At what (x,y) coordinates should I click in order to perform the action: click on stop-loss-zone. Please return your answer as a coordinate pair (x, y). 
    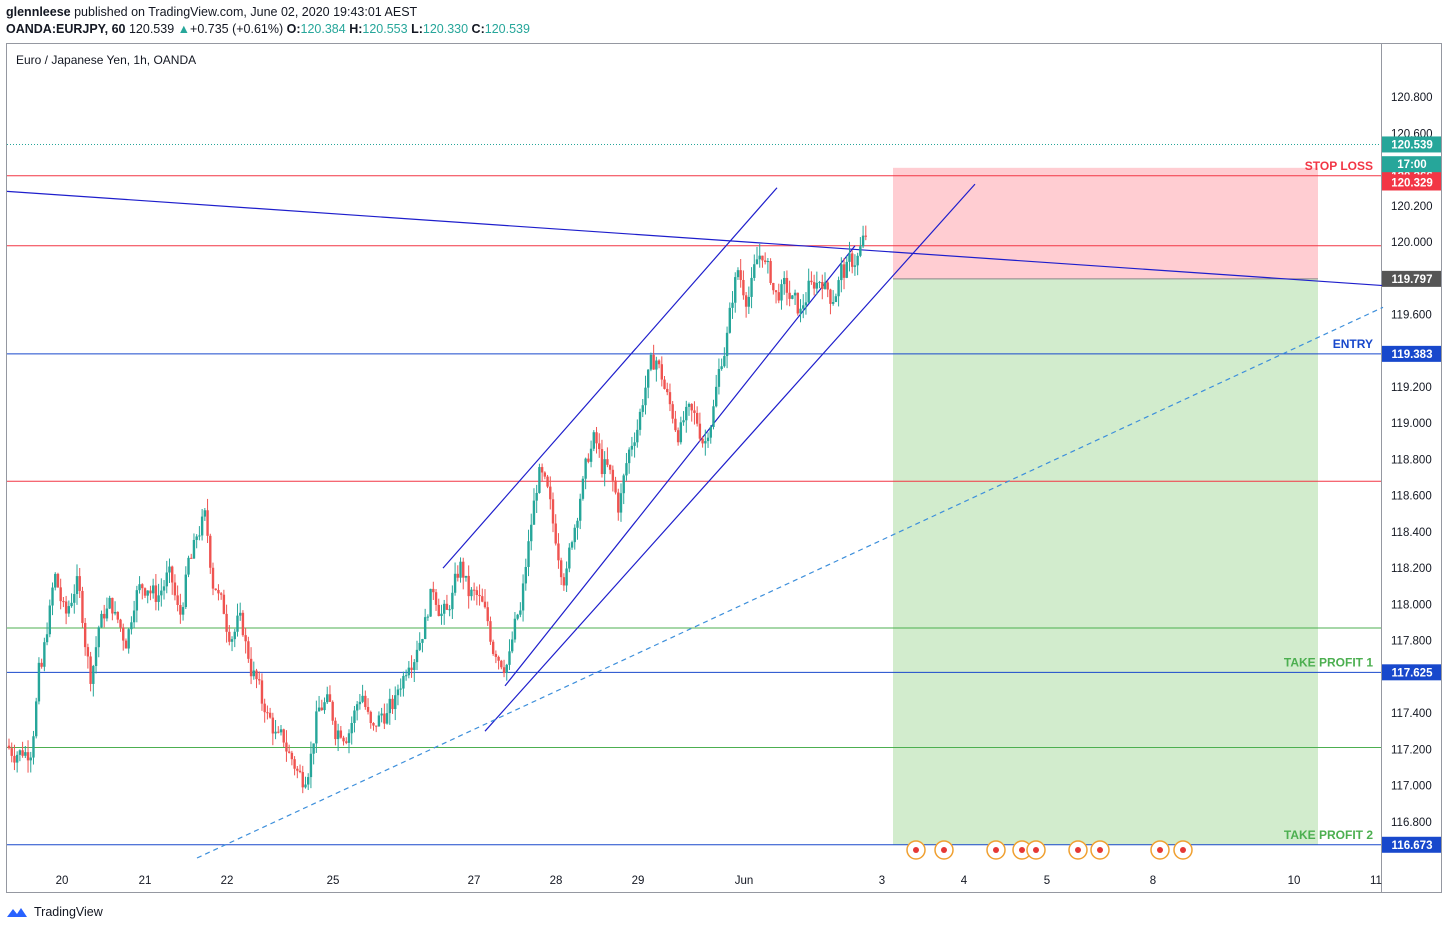
    Looking at the image, I should click on (1105, 223).